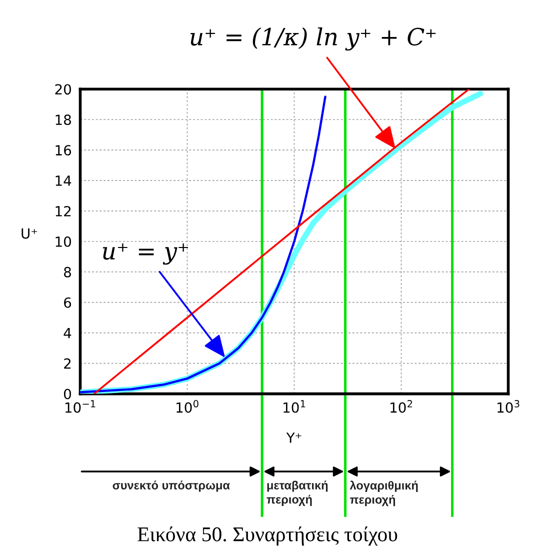 The height and width of the screenshot is (550, 535). I want to click on x-tick-label: 10$^{−1}$, so click(80, 406).